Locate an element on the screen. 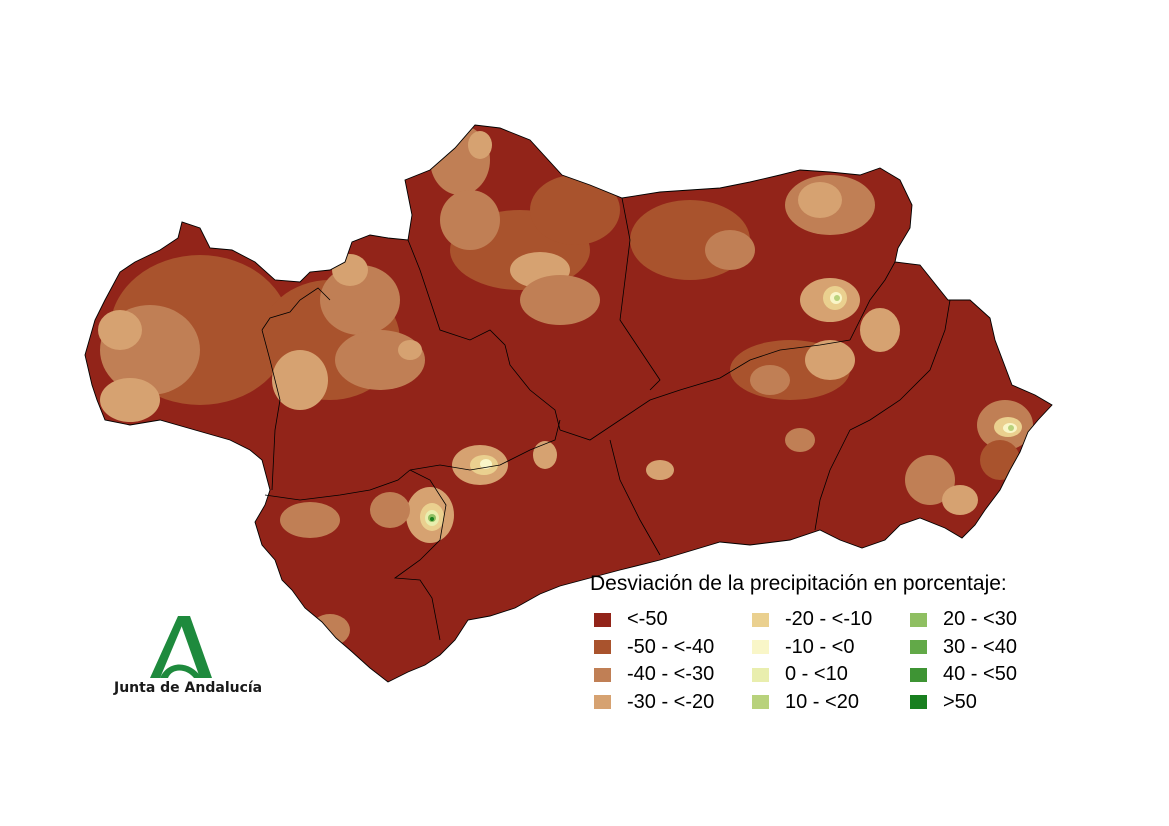 The image size is (1169, 826). legend-label: 40 - <50 is located at coordinates (980, 674).